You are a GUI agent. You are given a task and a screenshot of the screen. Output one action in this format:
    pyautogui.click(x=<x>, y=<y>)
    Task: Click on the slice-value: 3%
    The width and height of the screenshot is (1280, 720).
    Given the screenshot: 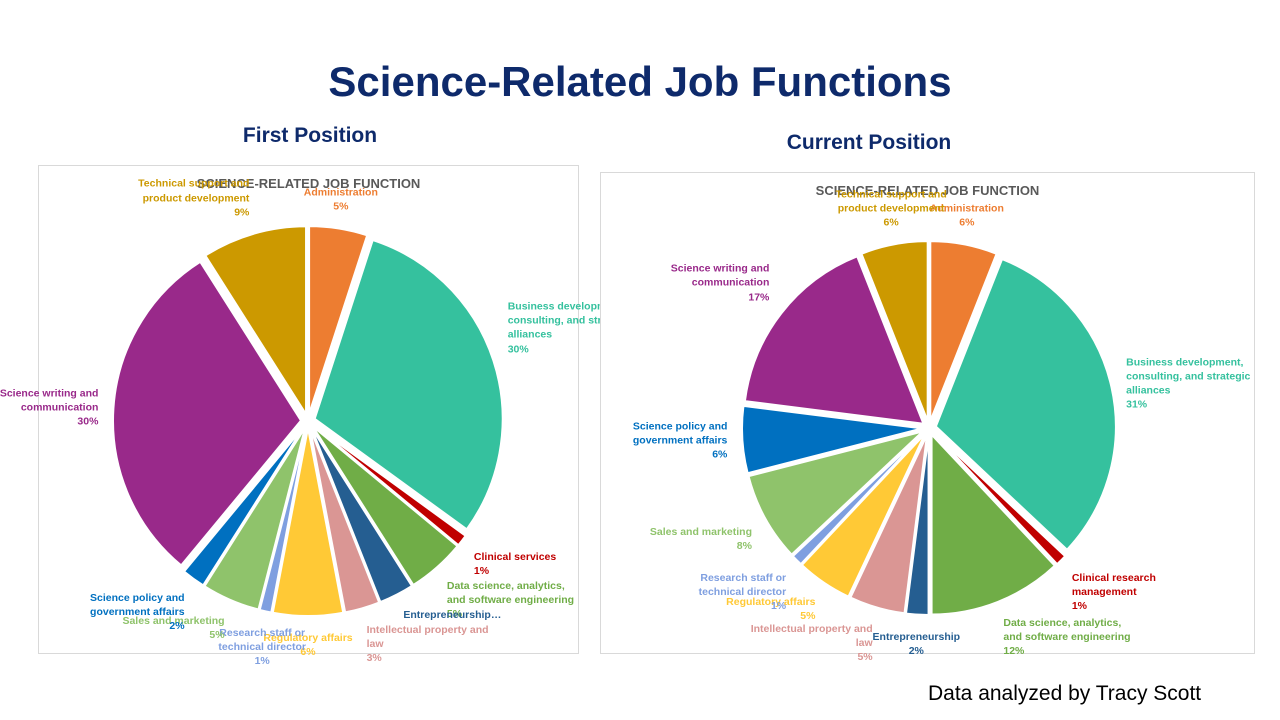 What is the action you would take?
    pyautogui.click(x=374, y=658)
    